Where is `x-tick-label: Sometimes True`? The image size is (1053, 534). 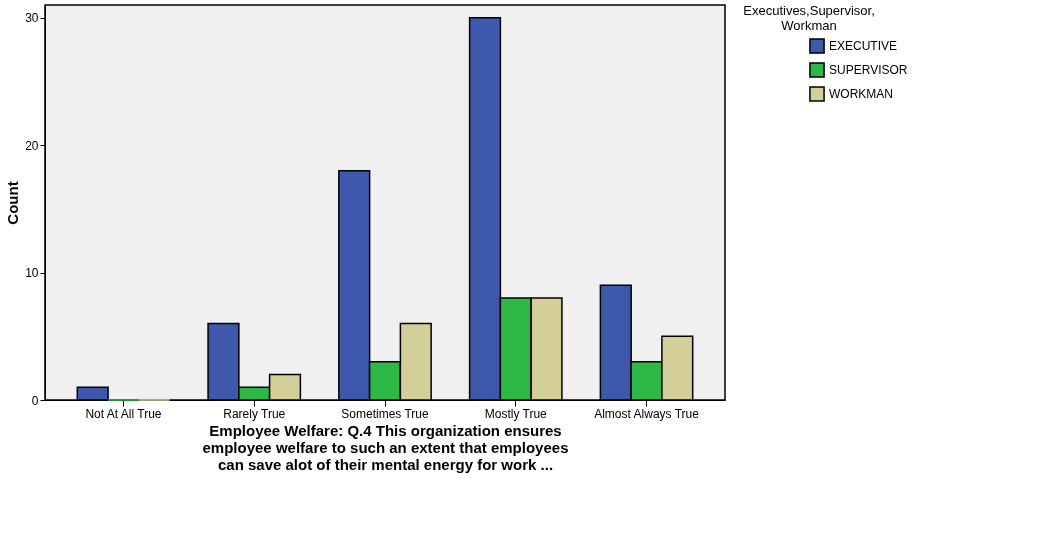 x-tick-label: Sometimes True is located at coordinates (385, 413).